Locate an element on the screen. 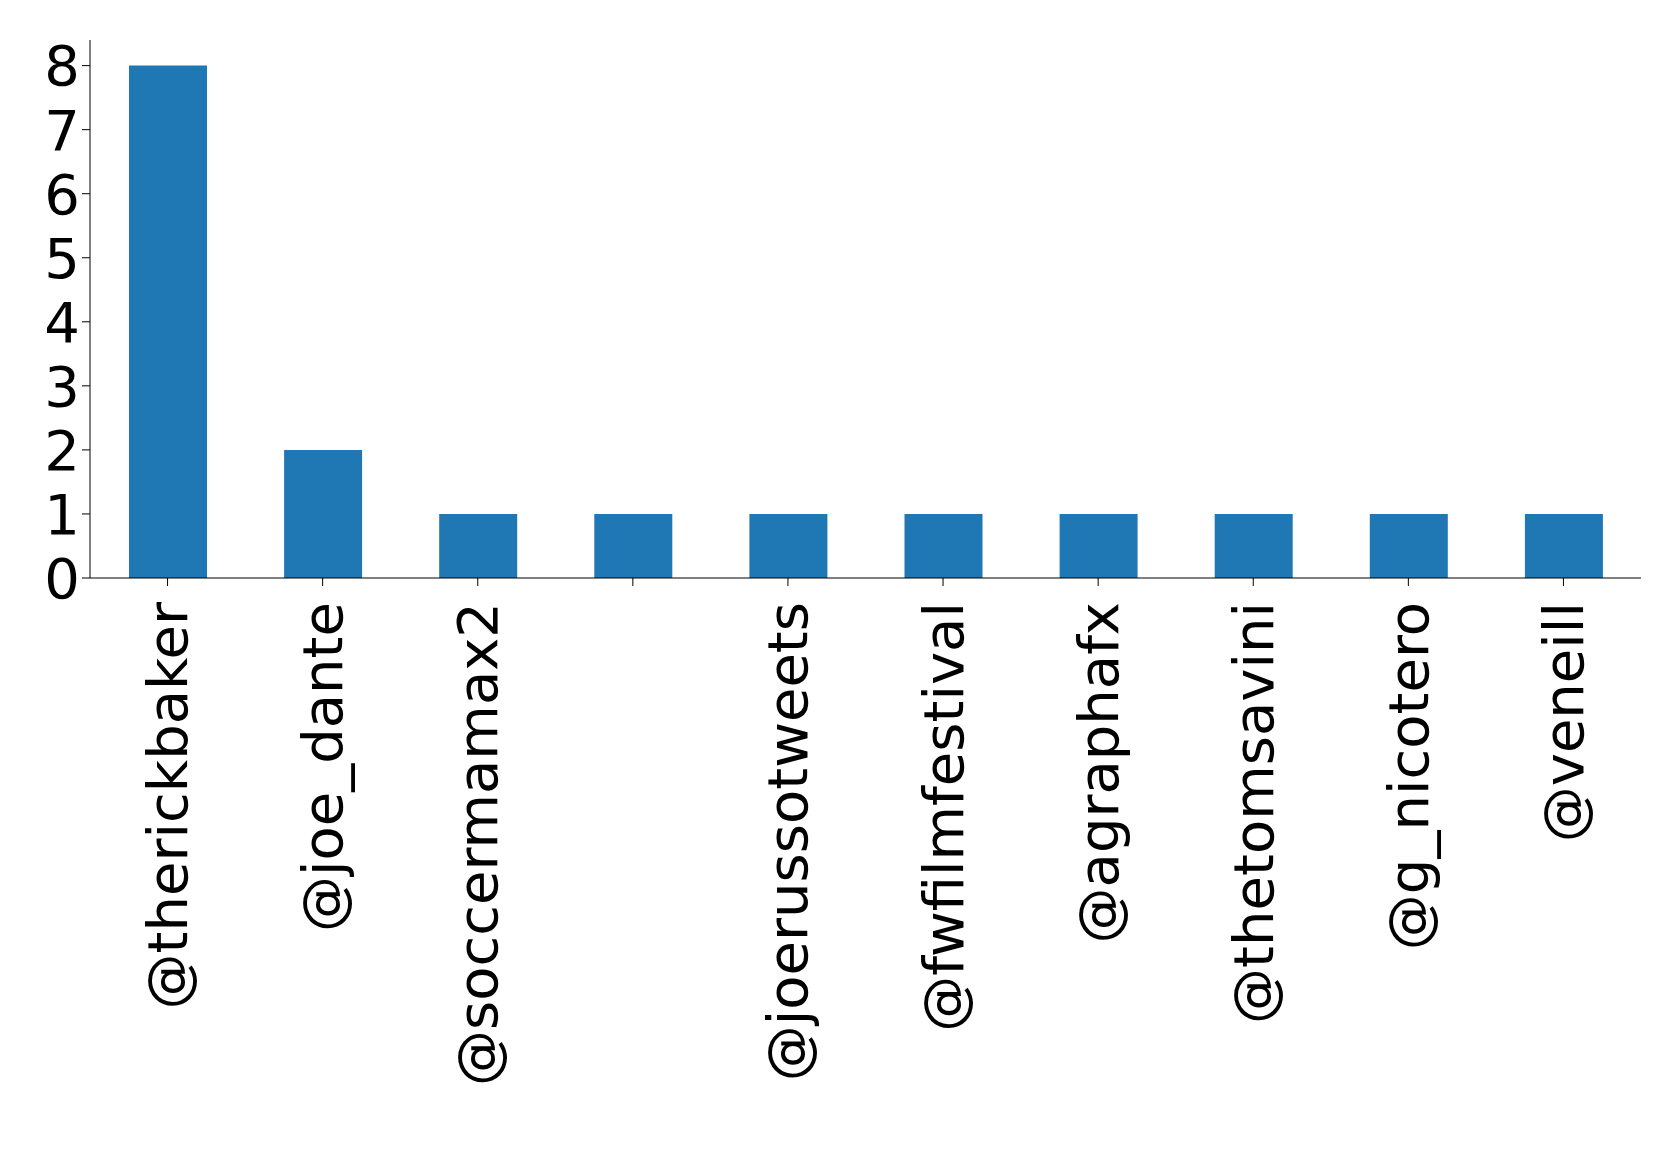  x-tick-label: @joerussotweets is located at coordinates (788, 842).